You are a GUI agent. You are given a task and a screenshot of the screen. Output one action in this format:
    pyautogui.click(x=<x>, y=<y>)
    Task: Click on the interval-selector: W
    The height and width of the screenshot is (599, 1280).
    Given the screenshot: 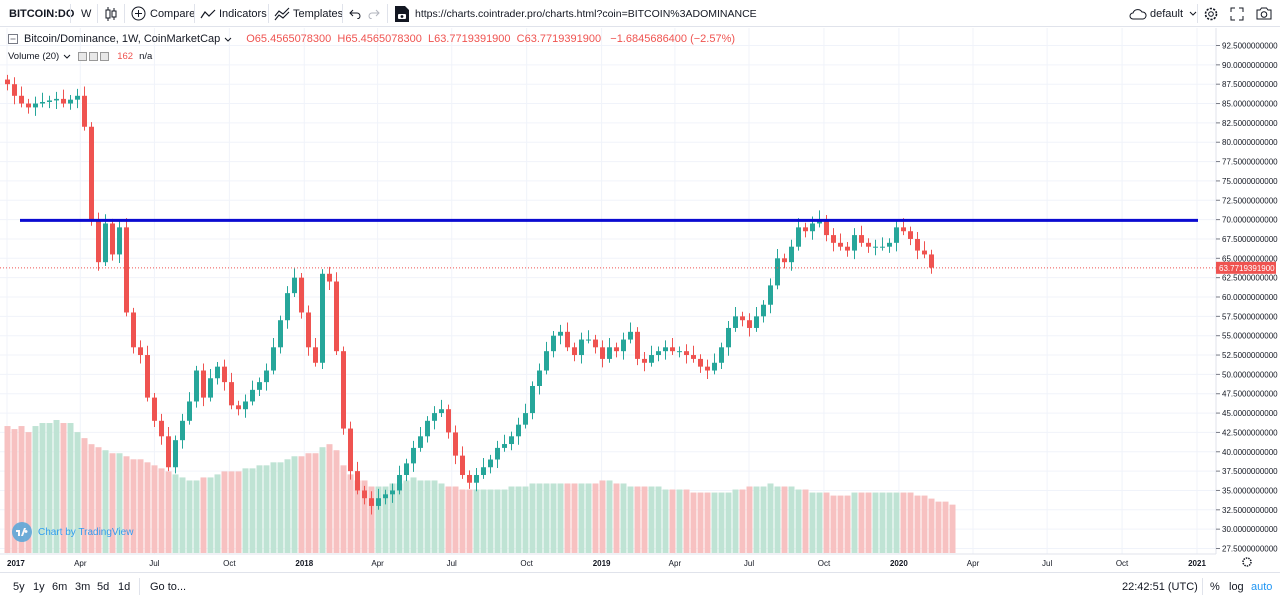 What is the action you would take?
    pyautogui.click(x=86, y=13)
    